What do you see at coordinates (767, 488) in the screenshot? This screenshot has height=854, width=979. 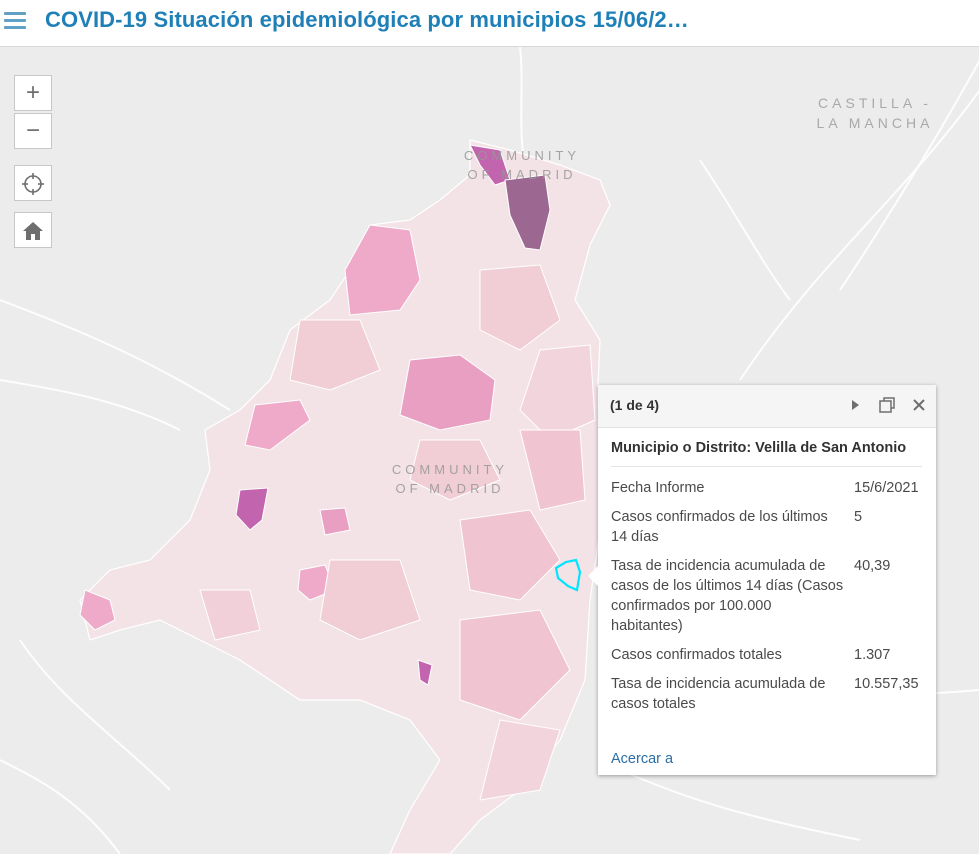 I see `attribute-row: Fecha Informe 15/6/2021` at bounding box center [767, 488].